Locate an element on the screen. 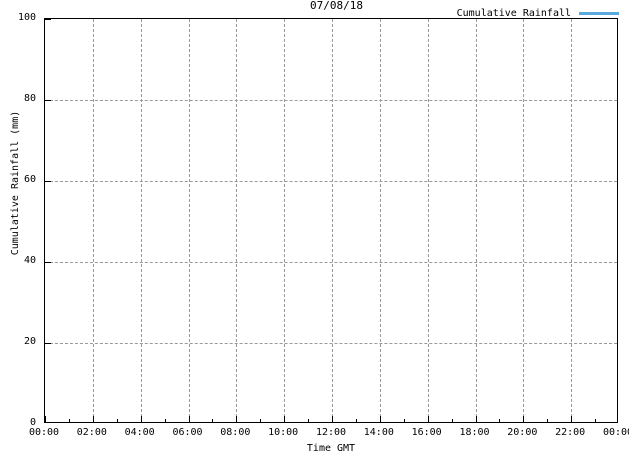 The image size is (629, 459). x-axis-label: Time GMT is located at coordinates (331, 448).